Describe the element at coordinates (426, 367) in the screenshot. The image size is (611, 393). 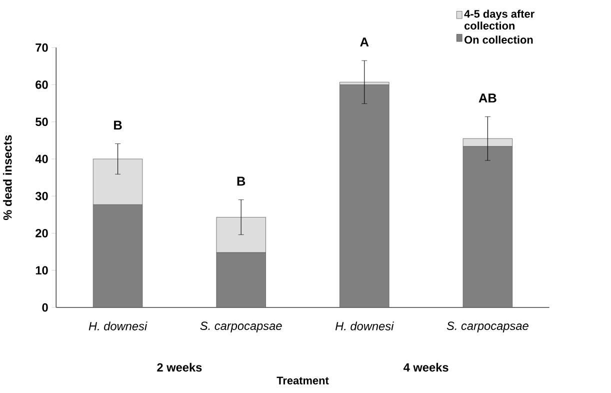
I see `text: 4 weeks` at that location.